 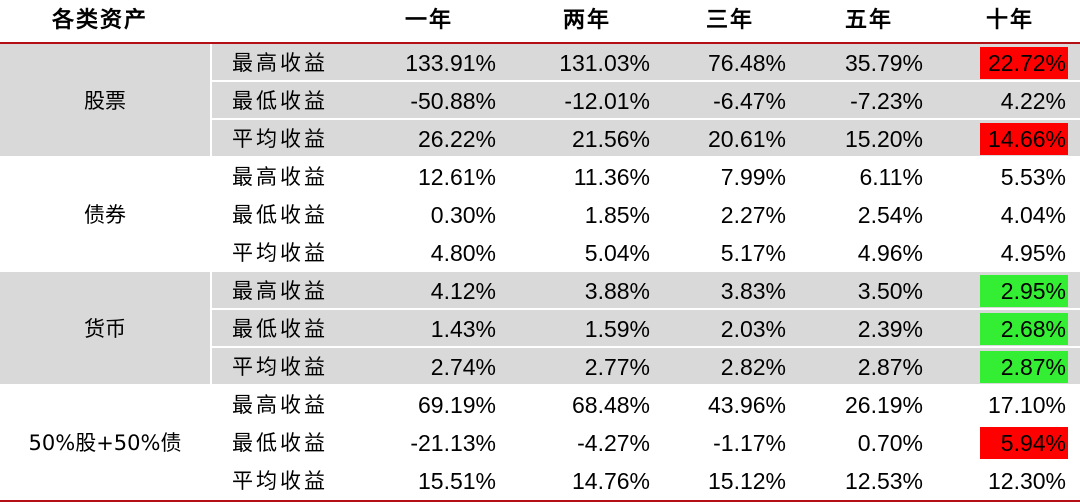 What do you see at coordinates (886, 101) in the screenshot?
I see `value-cell: -7.23%` at bounding box center [886, 101].